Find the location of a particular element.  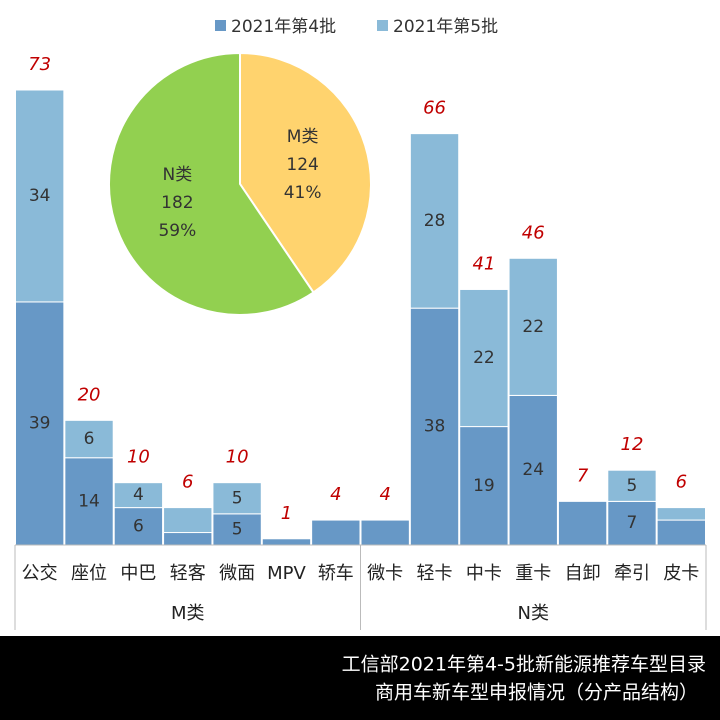

total-label: 12 is located at coordinates (632, 444).